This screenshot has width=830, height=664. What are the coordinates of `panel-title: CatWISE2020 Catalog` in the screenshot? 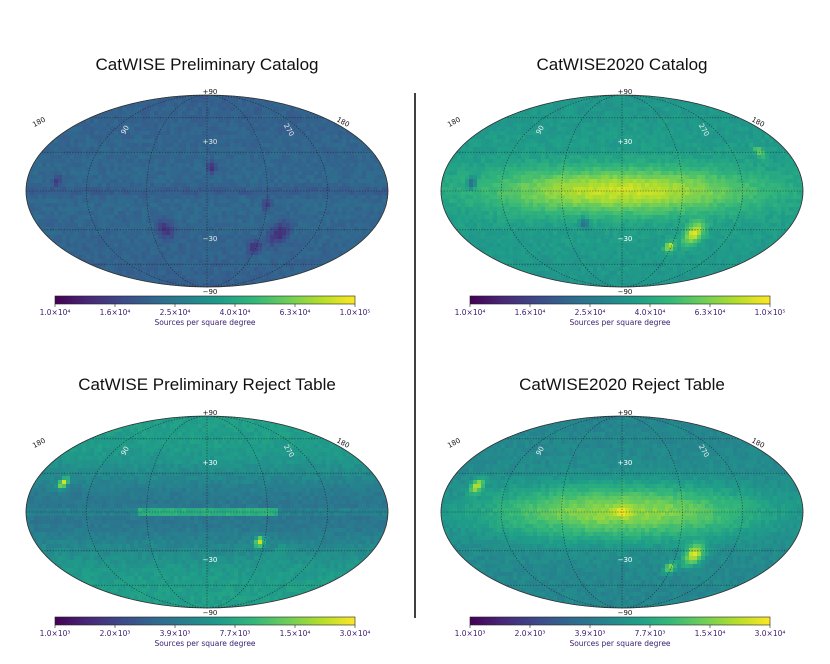 It's located at (621, 64).